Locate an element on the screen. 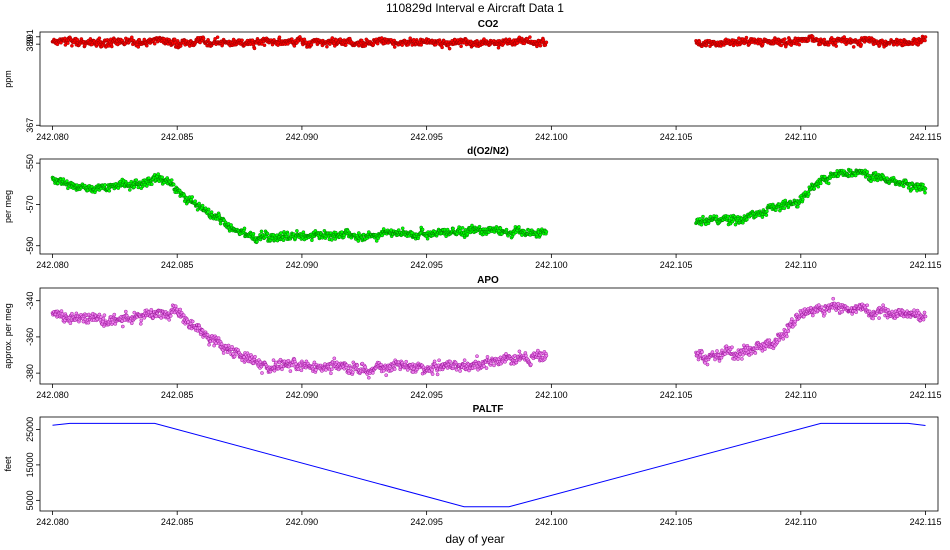 The height and width of the screenshot is (550, 950). y-axis-label: approx. per meg is located at coordinates (8, 336).